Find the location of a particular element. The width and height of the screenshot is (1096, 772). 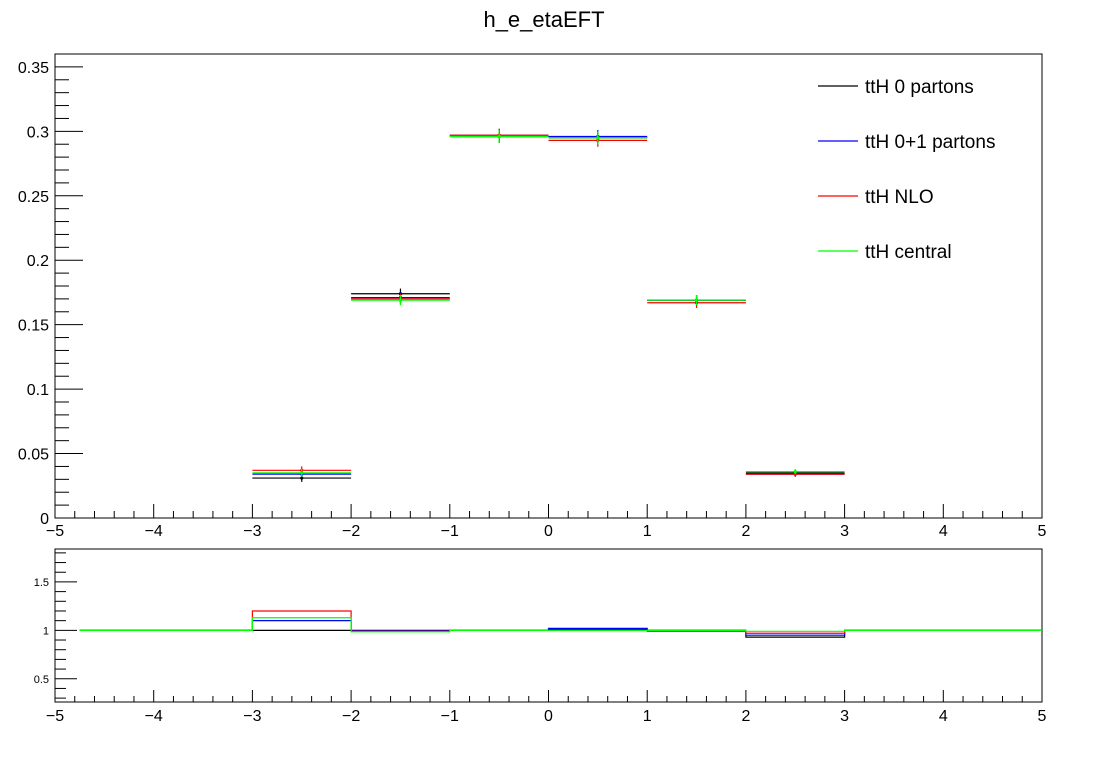

chart-title: h_e_etaEFT is located at coordinates (543, 19).